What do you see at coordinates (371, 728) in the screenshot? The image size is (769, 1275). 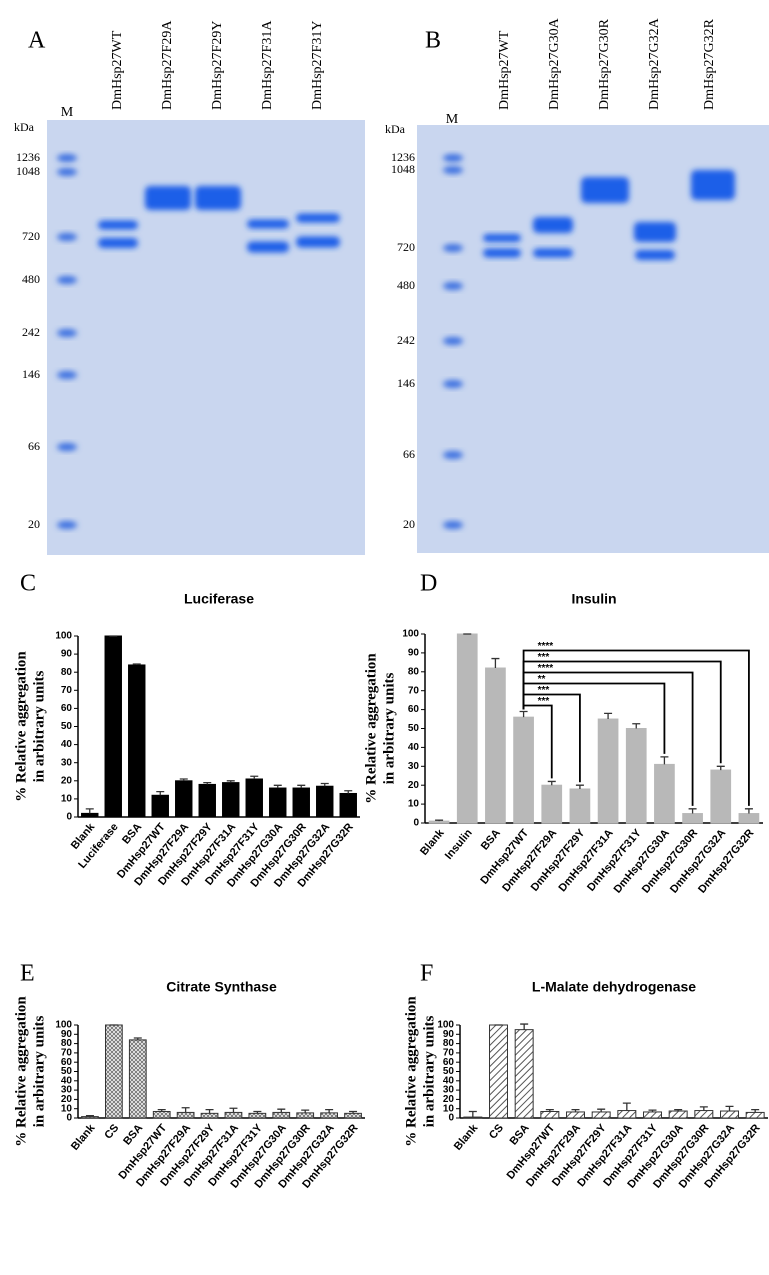 I see `y-axis-label: % Relative aggregation` at bounding box center [371, 728].